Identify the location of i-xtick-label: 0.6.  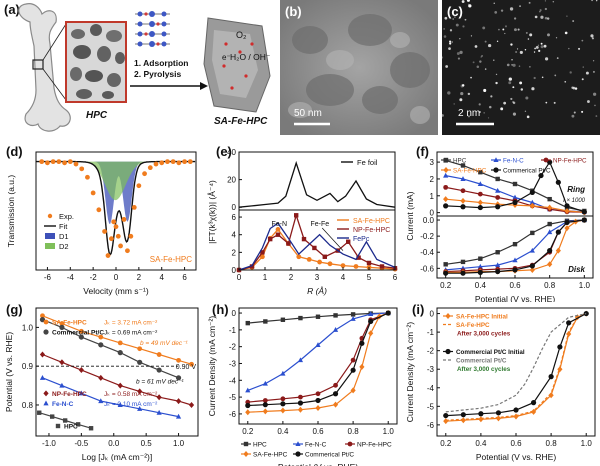
(516, 443).